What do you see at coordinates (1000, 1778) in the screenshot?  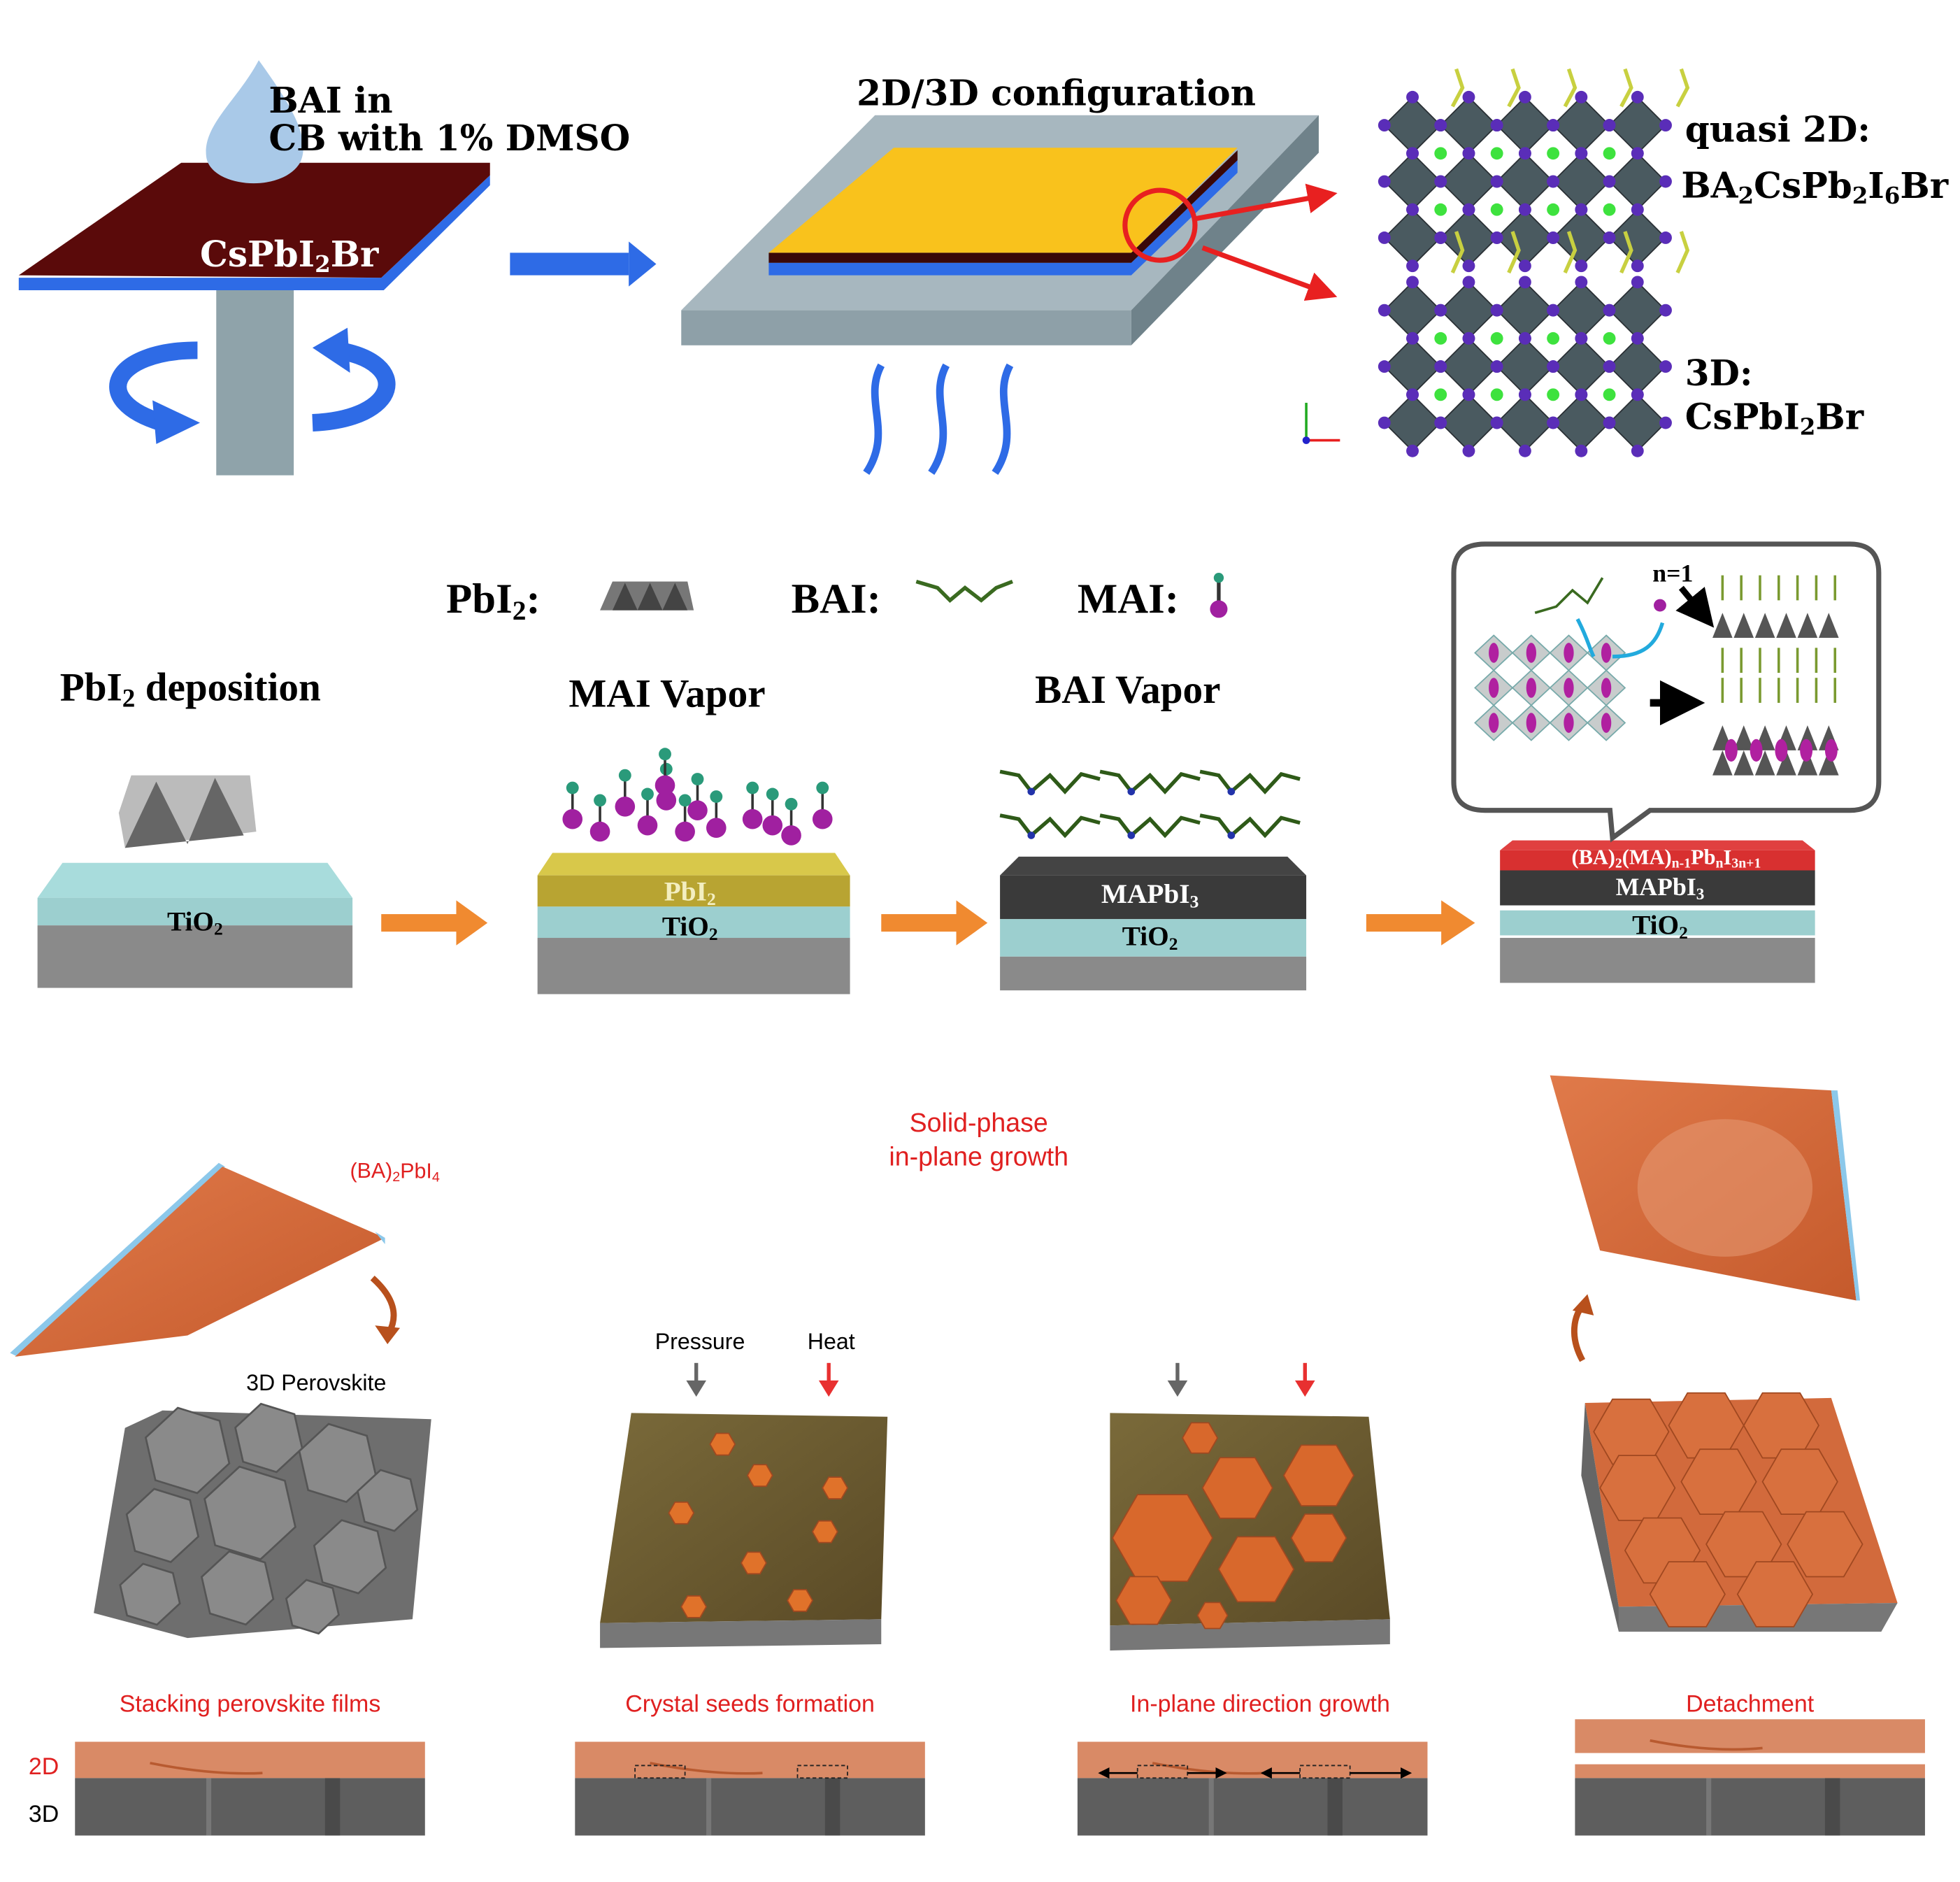 I see `cross-sections` at bounding box center [1000, 1778].